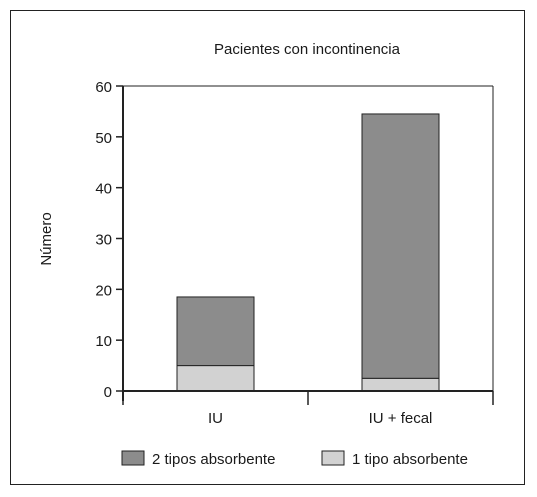  Describe the element at coordinates (294, 459) in the screenshot. I see `legend: 2 tipos absorbente 1 tipo absorbente` at that location.